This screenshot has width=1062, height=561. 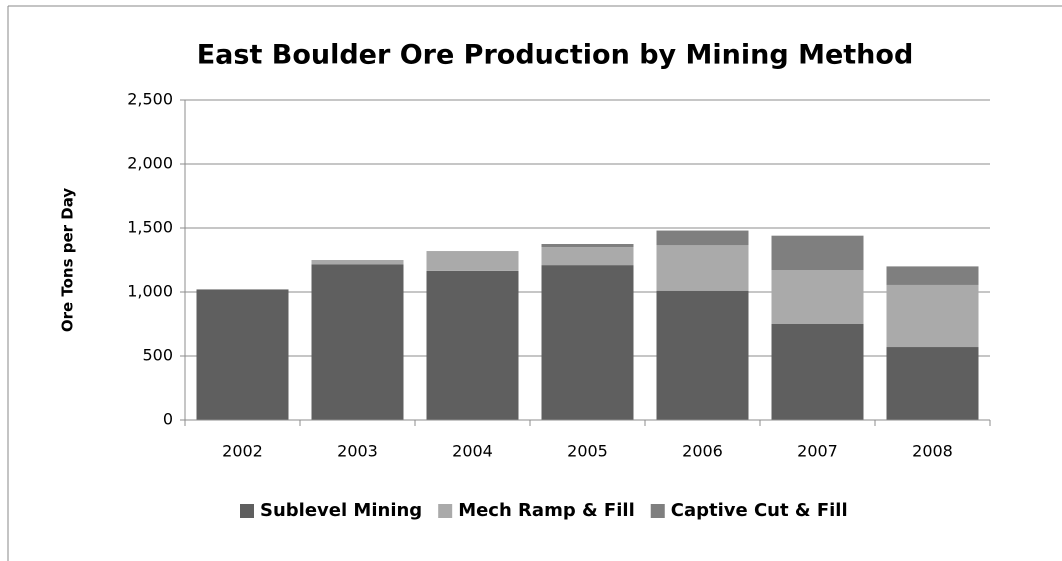 I want to click on y-tick-label: 2,500, so click(x=150, y=99).